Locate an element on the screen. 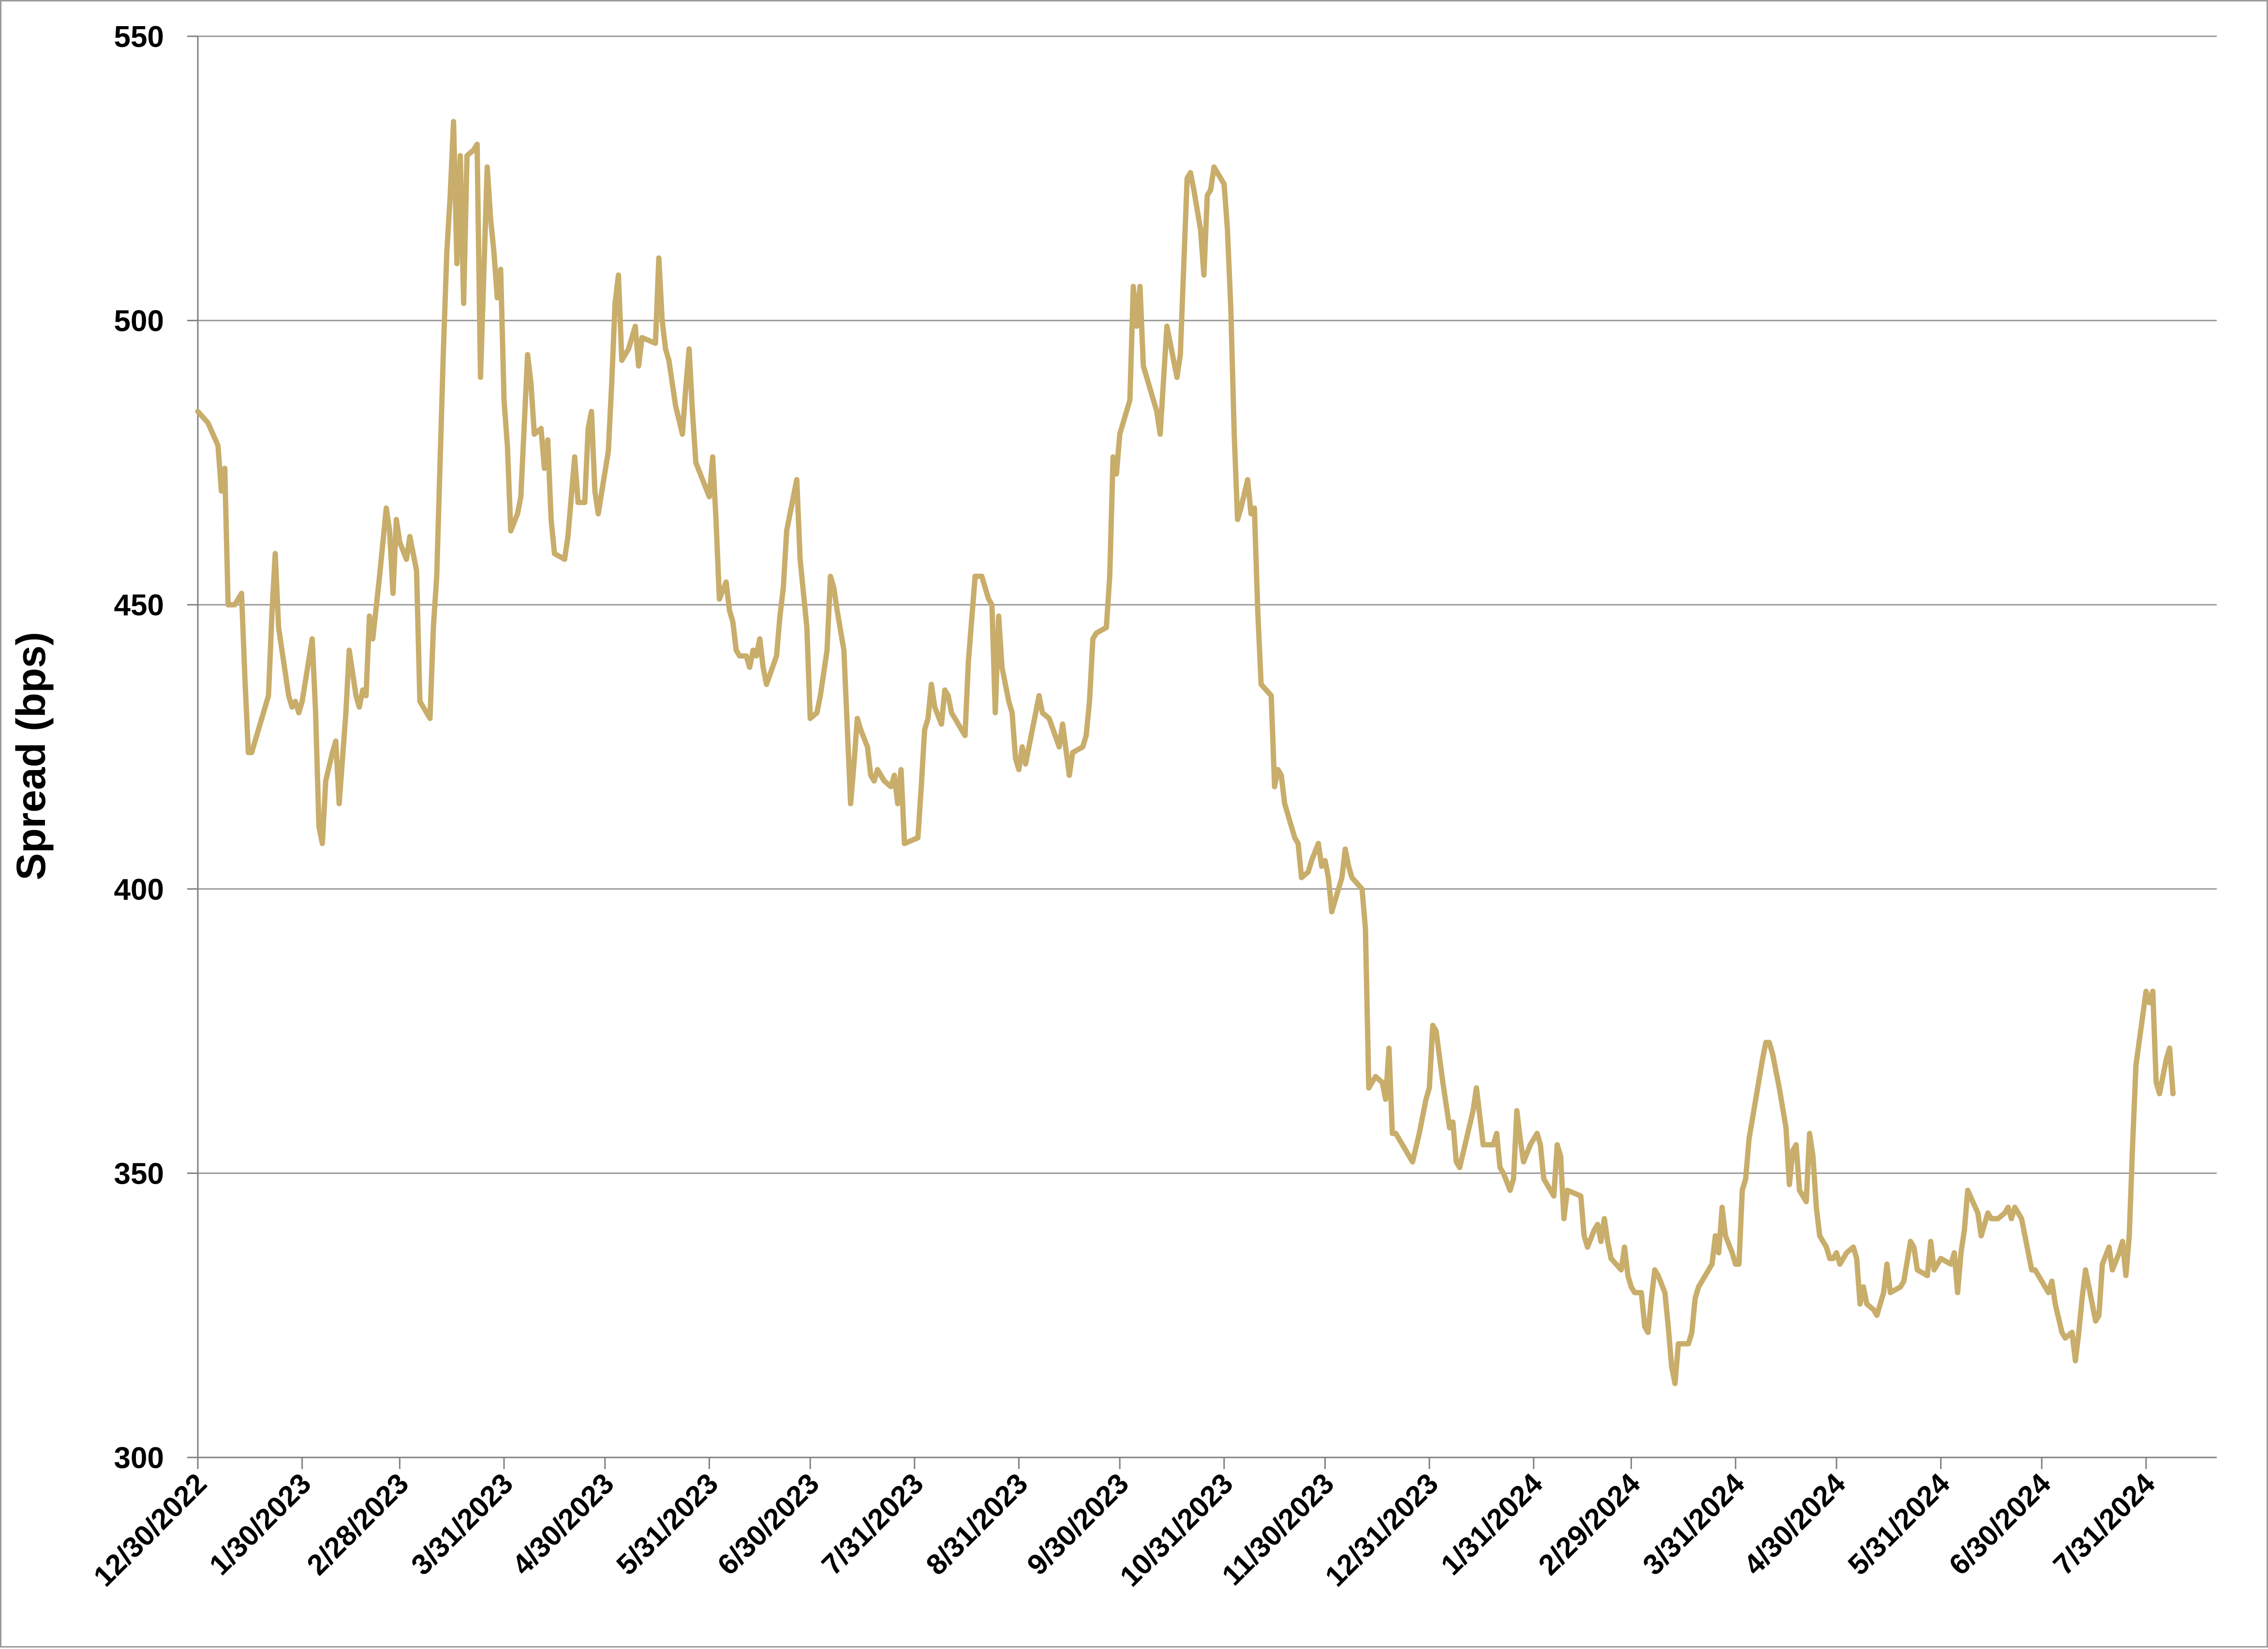 The image size is (2268, 1649). x-tick-label: 9/30/2023 is located at coordinates (1078, 1524).